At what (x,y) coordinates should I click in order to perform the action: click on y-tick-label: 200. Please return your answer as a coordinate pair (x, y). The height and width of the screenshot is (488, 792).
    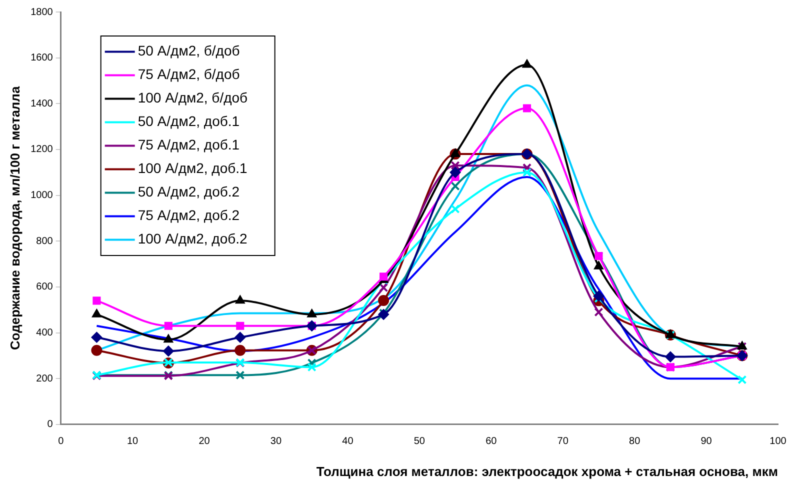
    Looking at the image, I should click on (45, 378).